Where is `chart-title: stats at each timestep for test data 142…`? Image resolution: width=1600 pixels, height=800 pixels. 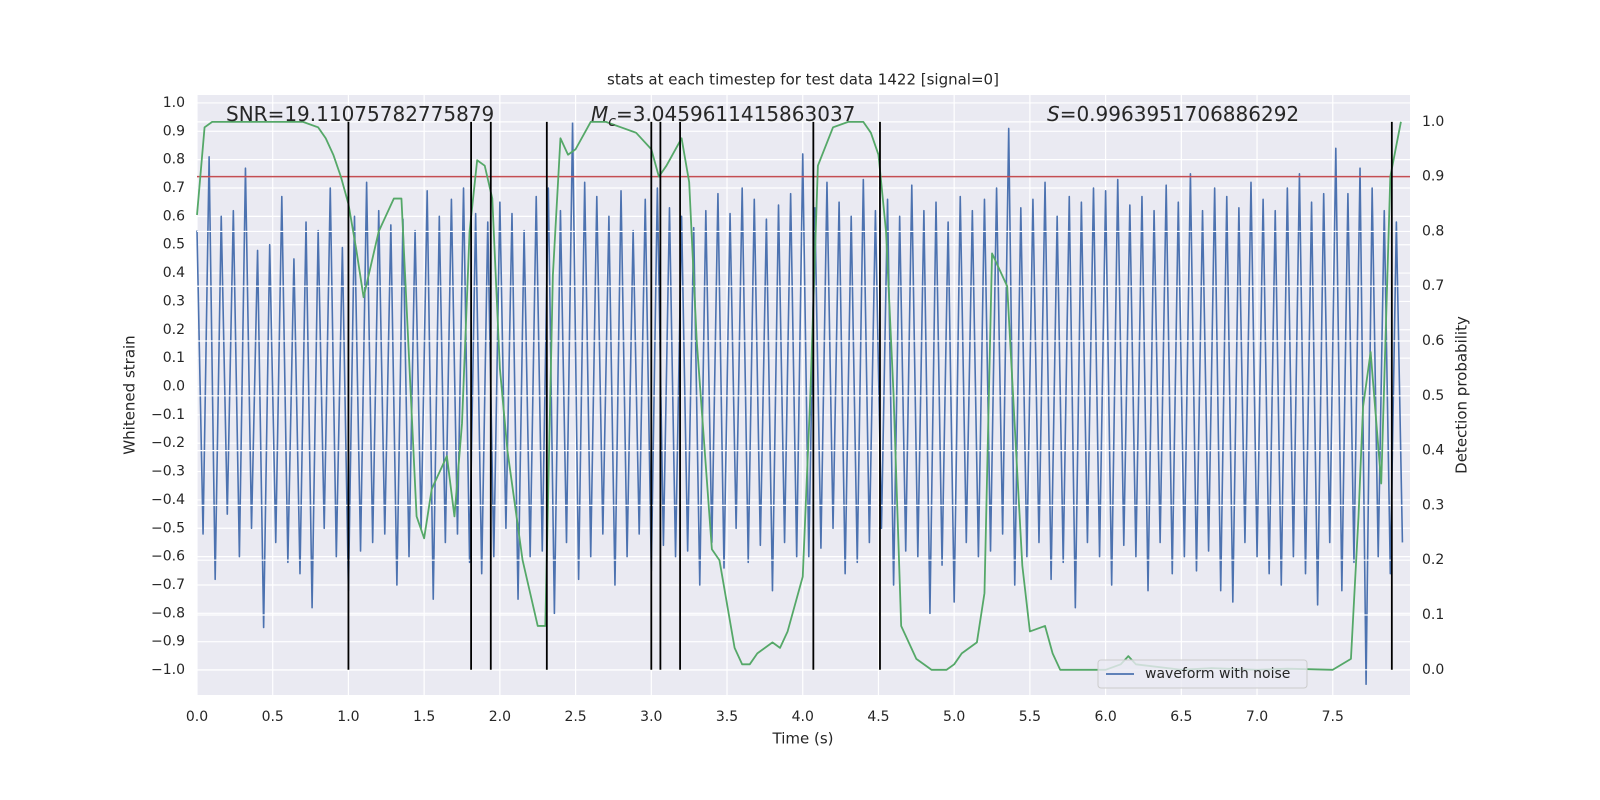 chart-title: stats at each timestep for test data 142… is located at coordinates (803, 80).